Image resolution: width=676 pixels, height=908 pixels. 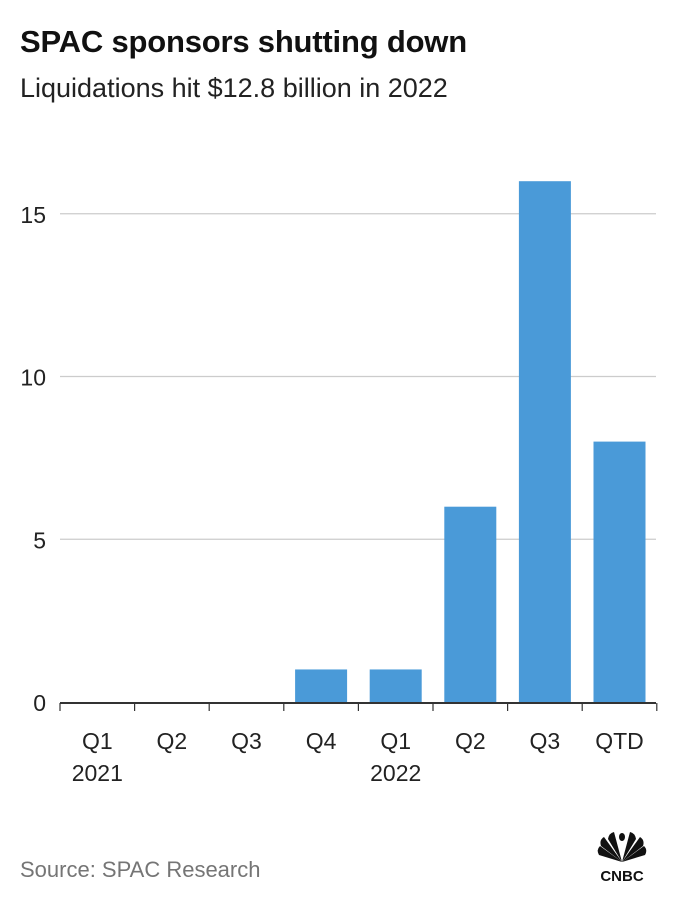 I want to click on logo-text: CNBC, so click(x=621, y=876).